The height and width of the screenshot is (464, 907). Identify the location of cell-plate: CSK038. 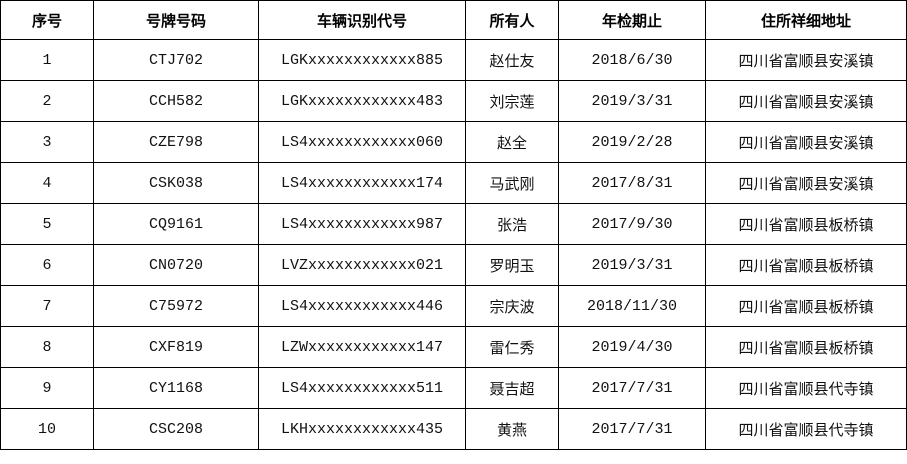
(176, 183).